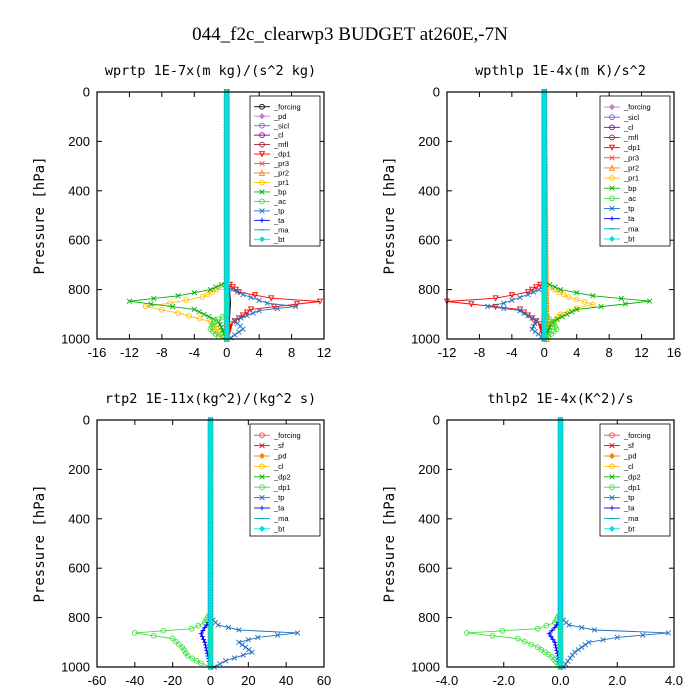 The width and height of the screenshot is (700, 700). I want to click on legend-label: _ac, so click(629, 198).